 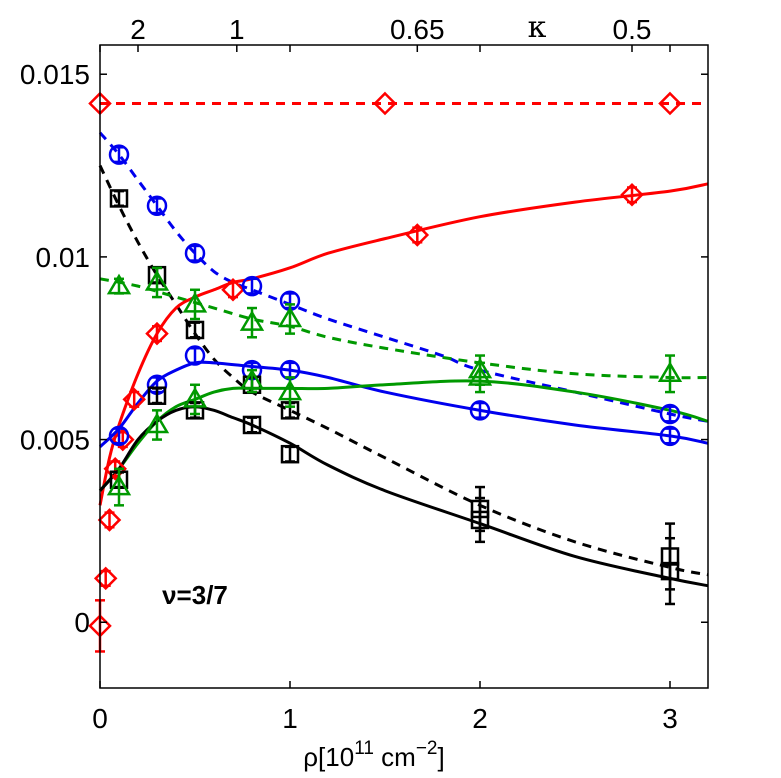 What do you see at coordinates (404, 328) in the screenshot?
I see `series-line-green-dashed` at bounding box center [404, 328].